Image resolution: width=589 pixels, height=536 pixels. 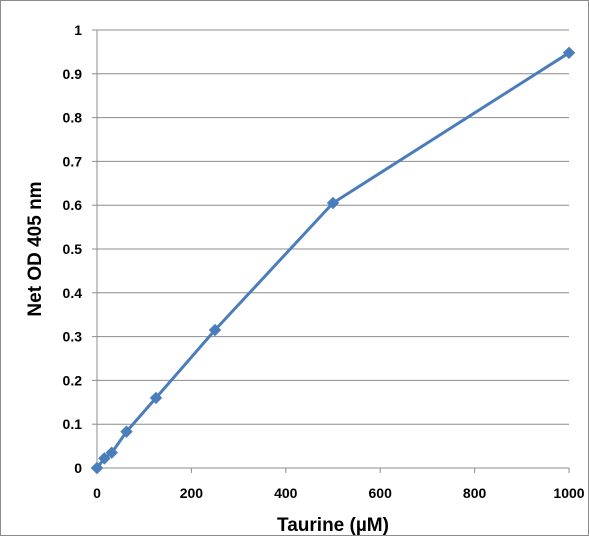 I want to click on y-tick-label: 0.6, so click(x=73, y=205).